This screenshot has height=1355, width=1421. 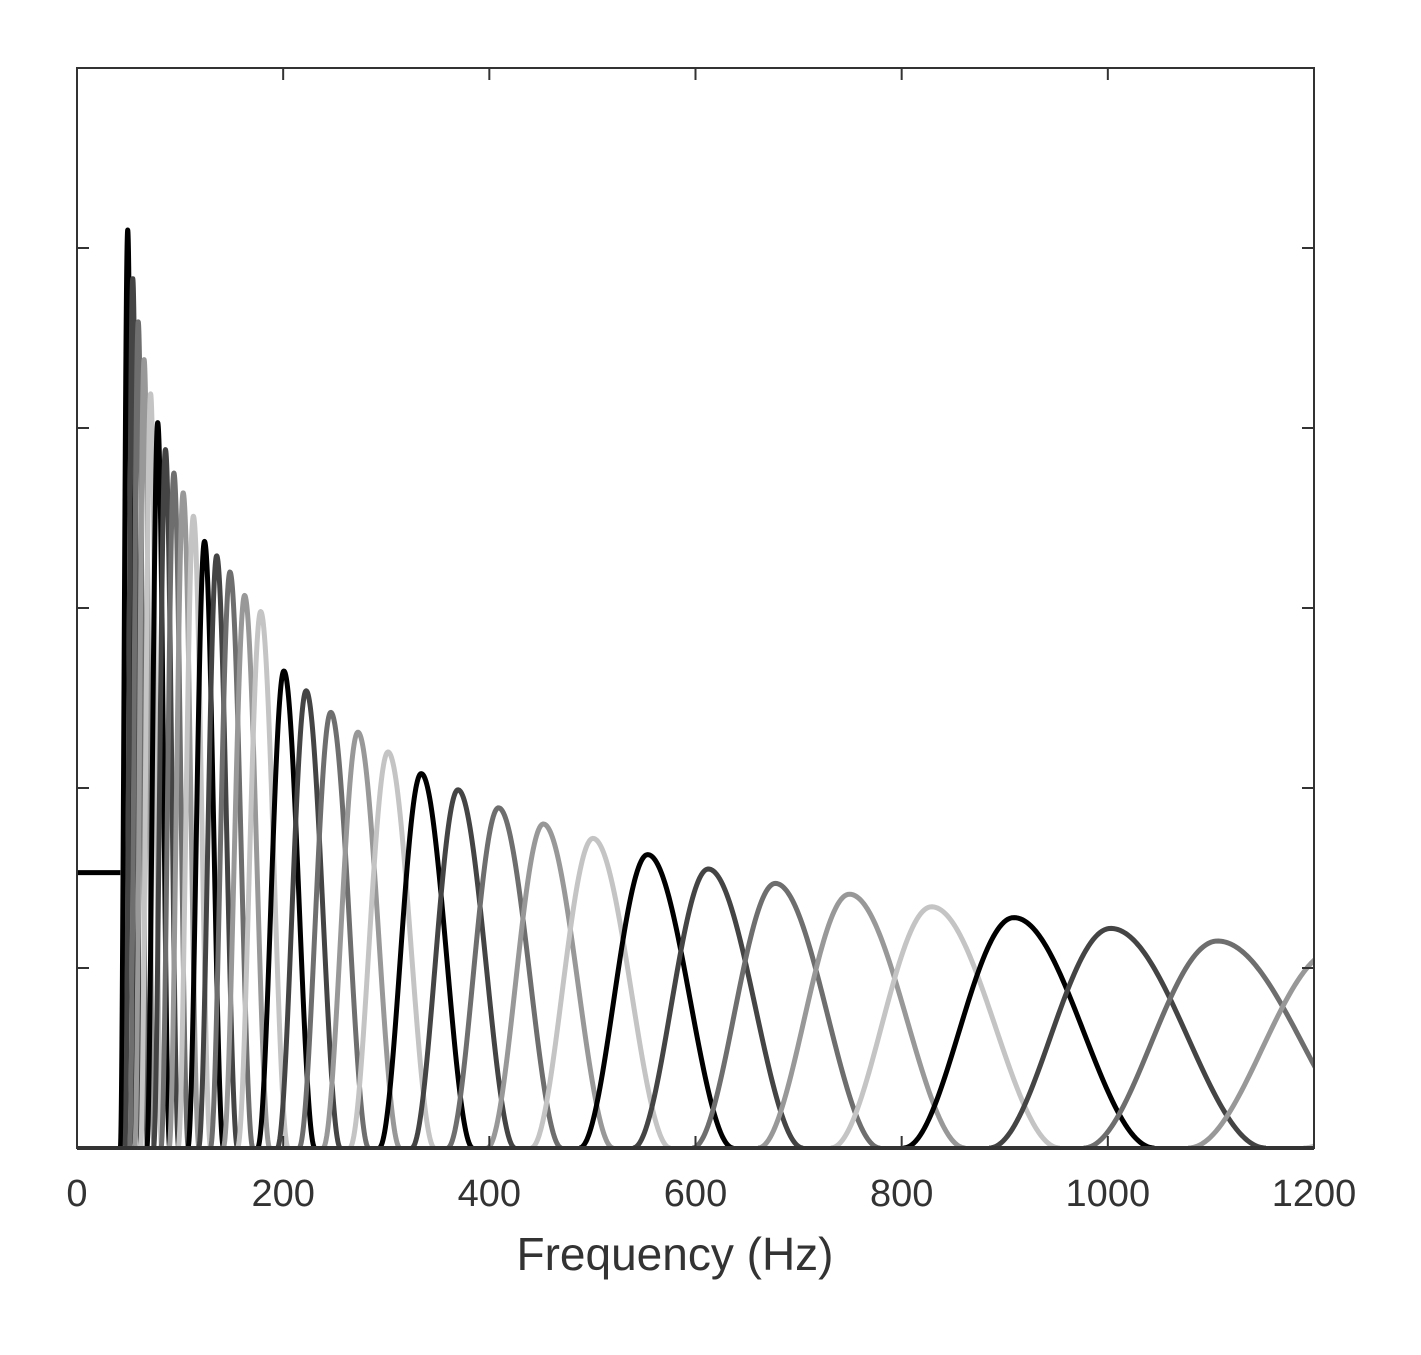 What do you see at coordinates (1108, 1194) in the screenshot?
I see `x-tick-label-1000: 1000` at bounding box center [1108, 1194].